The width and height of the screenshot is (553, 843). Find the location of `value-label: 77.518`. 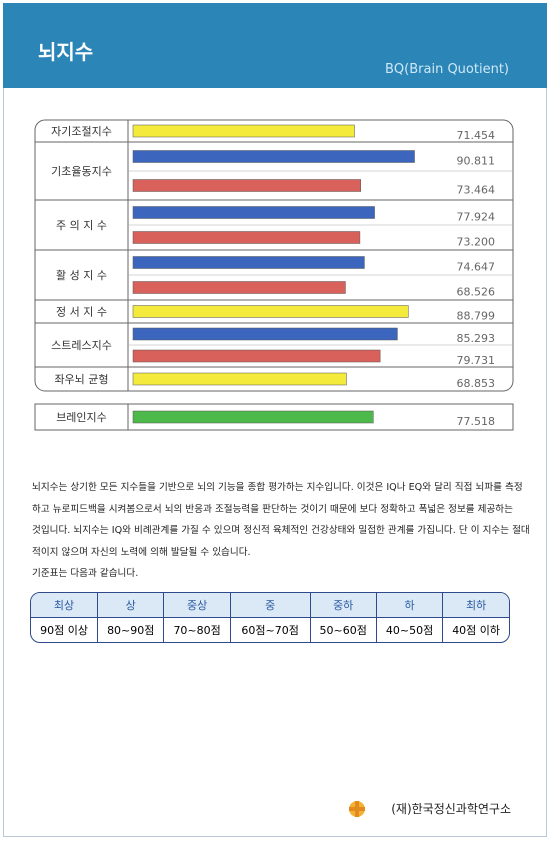

value-label: 77.518 is located at coordinates (476, 421).